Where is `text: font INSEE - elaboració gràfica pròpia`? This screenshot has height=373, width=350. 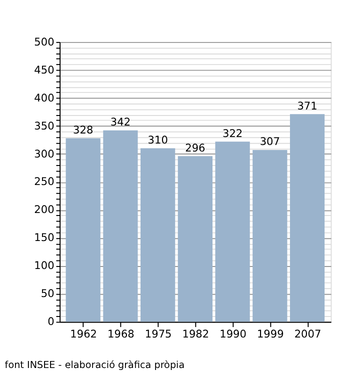 text: font INSEE - elaboració gràfica pròpia is located at coordinates (94, 365).